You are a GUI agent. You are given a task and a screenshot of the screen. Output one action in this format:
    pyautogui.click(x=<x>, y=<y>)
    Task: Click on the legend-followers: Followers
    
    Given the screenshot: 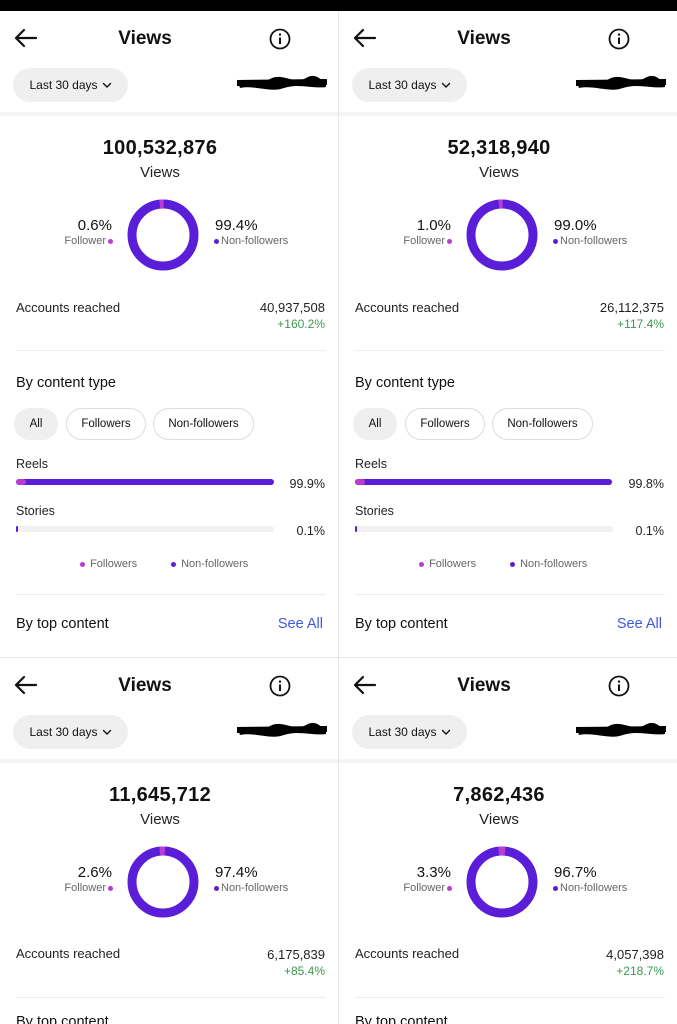 What is the action you would take?
    pyautogui.click(x=107, y=564)
    